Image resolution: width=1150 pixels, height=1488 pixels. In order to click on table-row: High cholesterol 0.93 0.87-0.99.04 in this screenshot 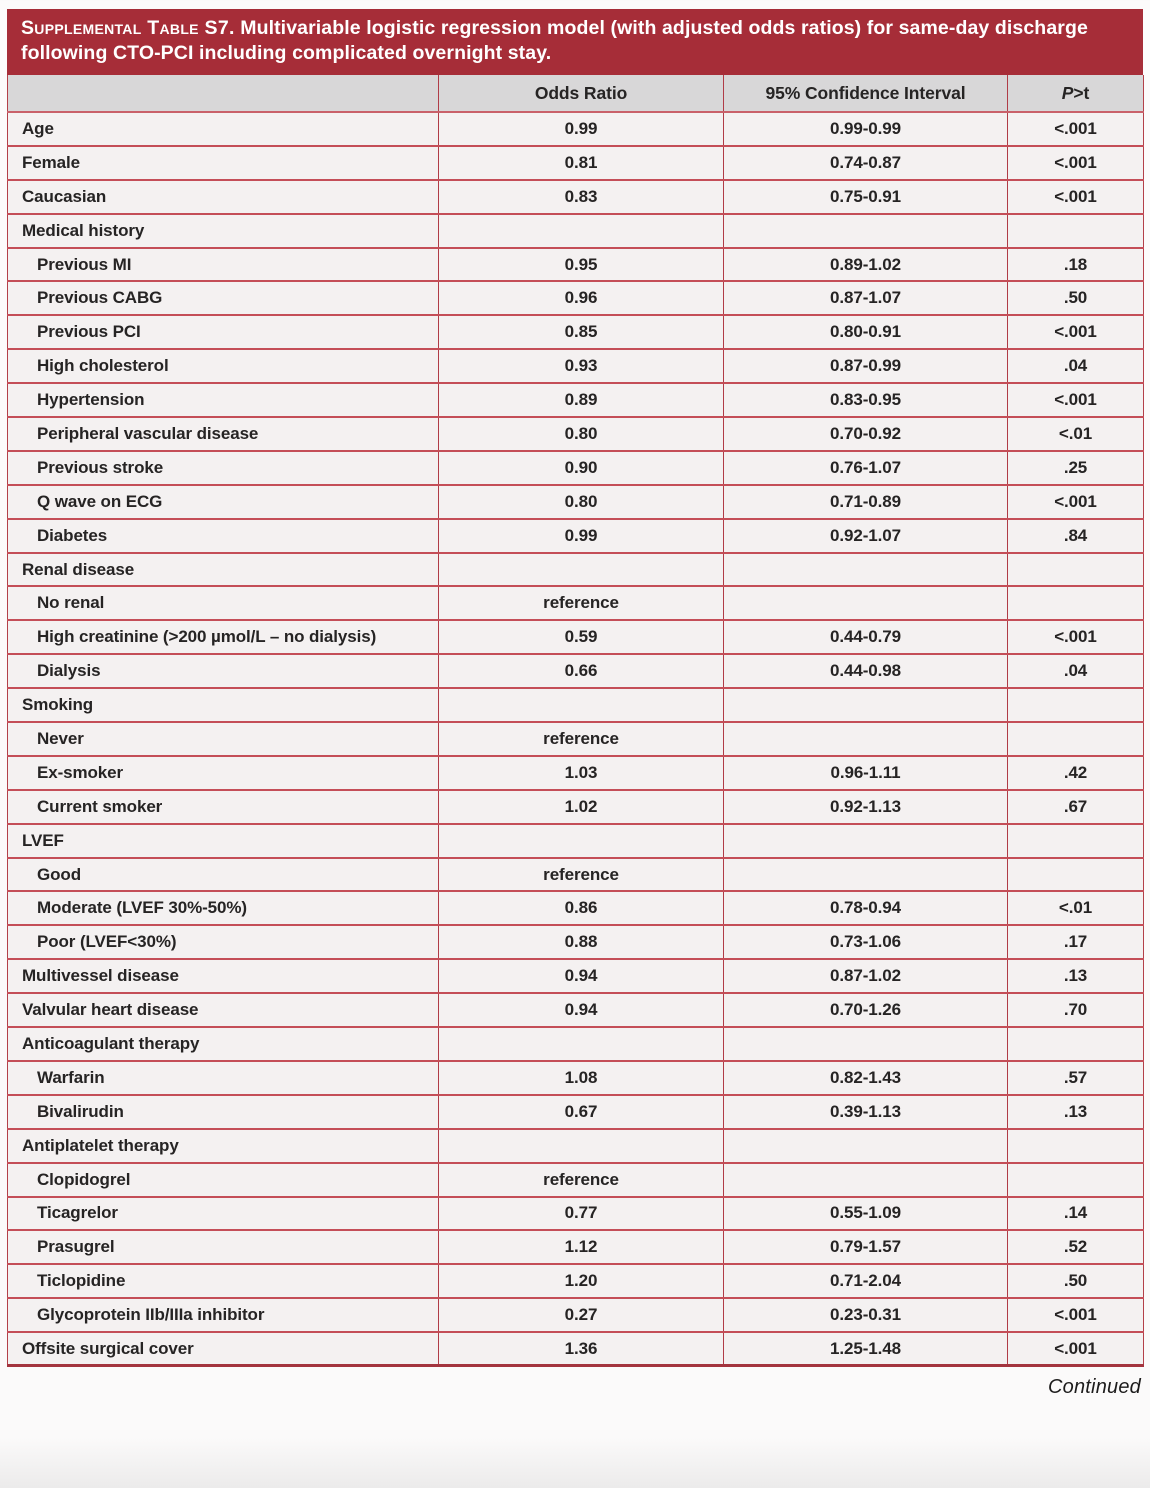, I will do `click(575, 366)`.